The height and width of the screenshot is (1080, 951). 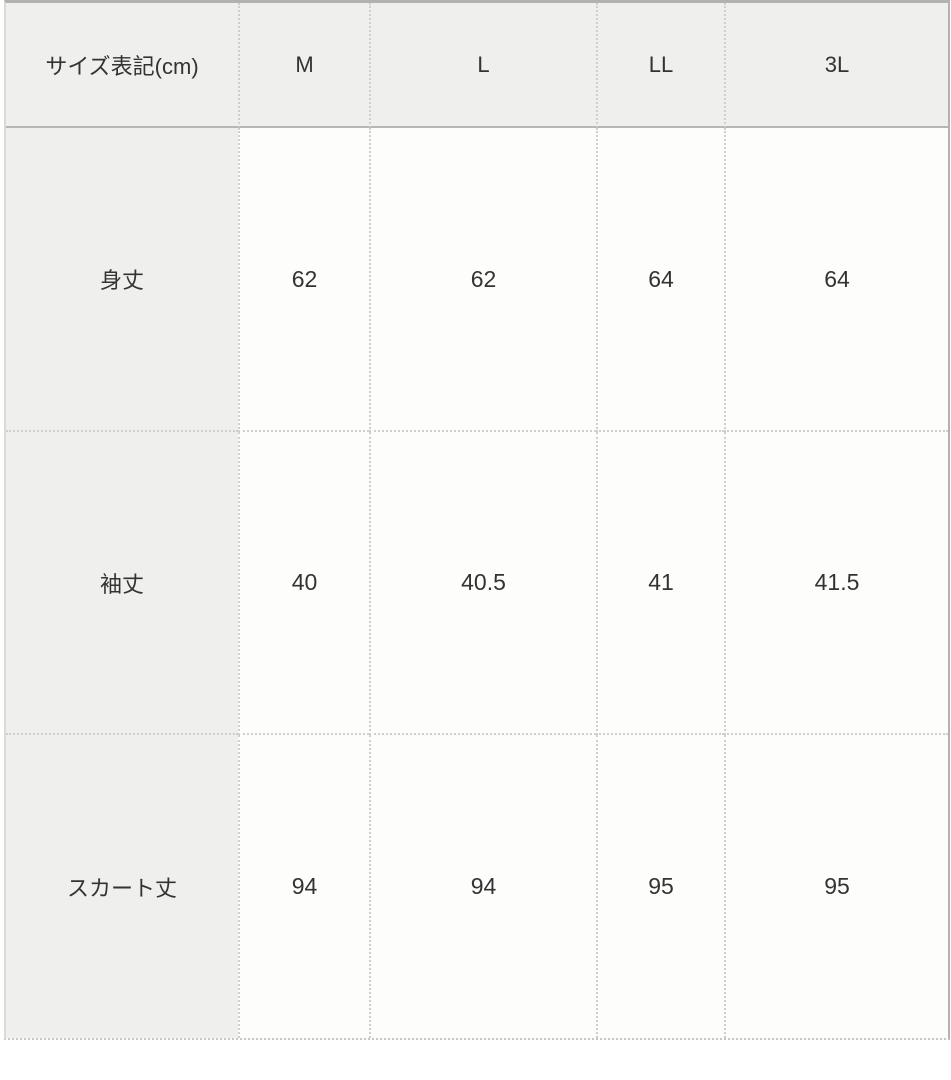 What do you see at coordinates (303, 65) in the screenshot?
I see `header-size-m: M` at bounding box center [303, 65].